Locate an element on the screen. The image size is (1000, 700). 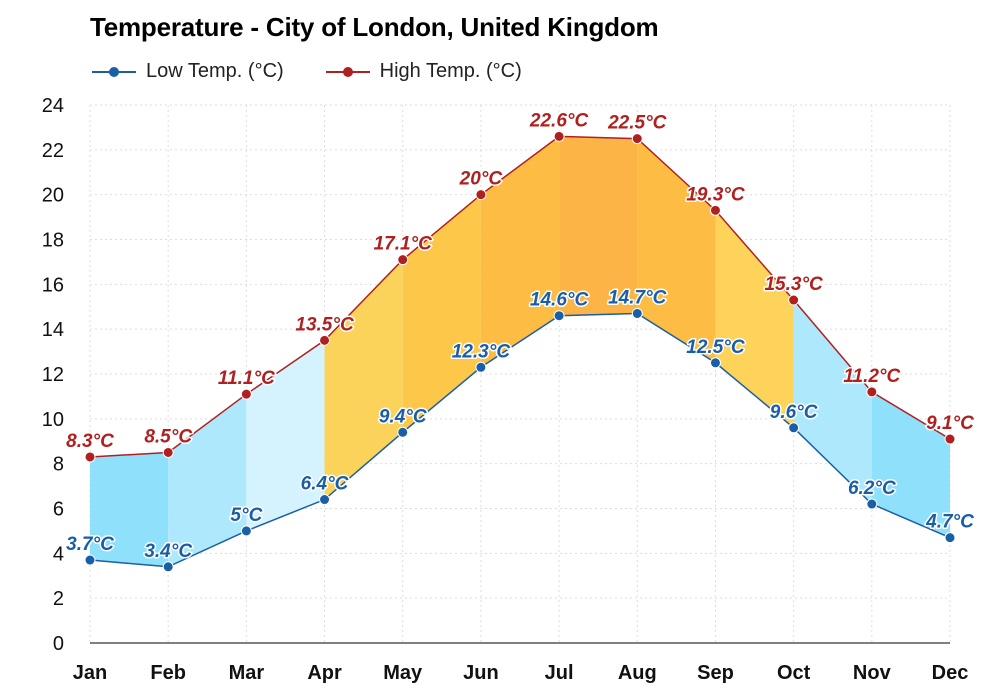
legend-low-label: Low Temp. (°C) is located at coordinates (215, 71).